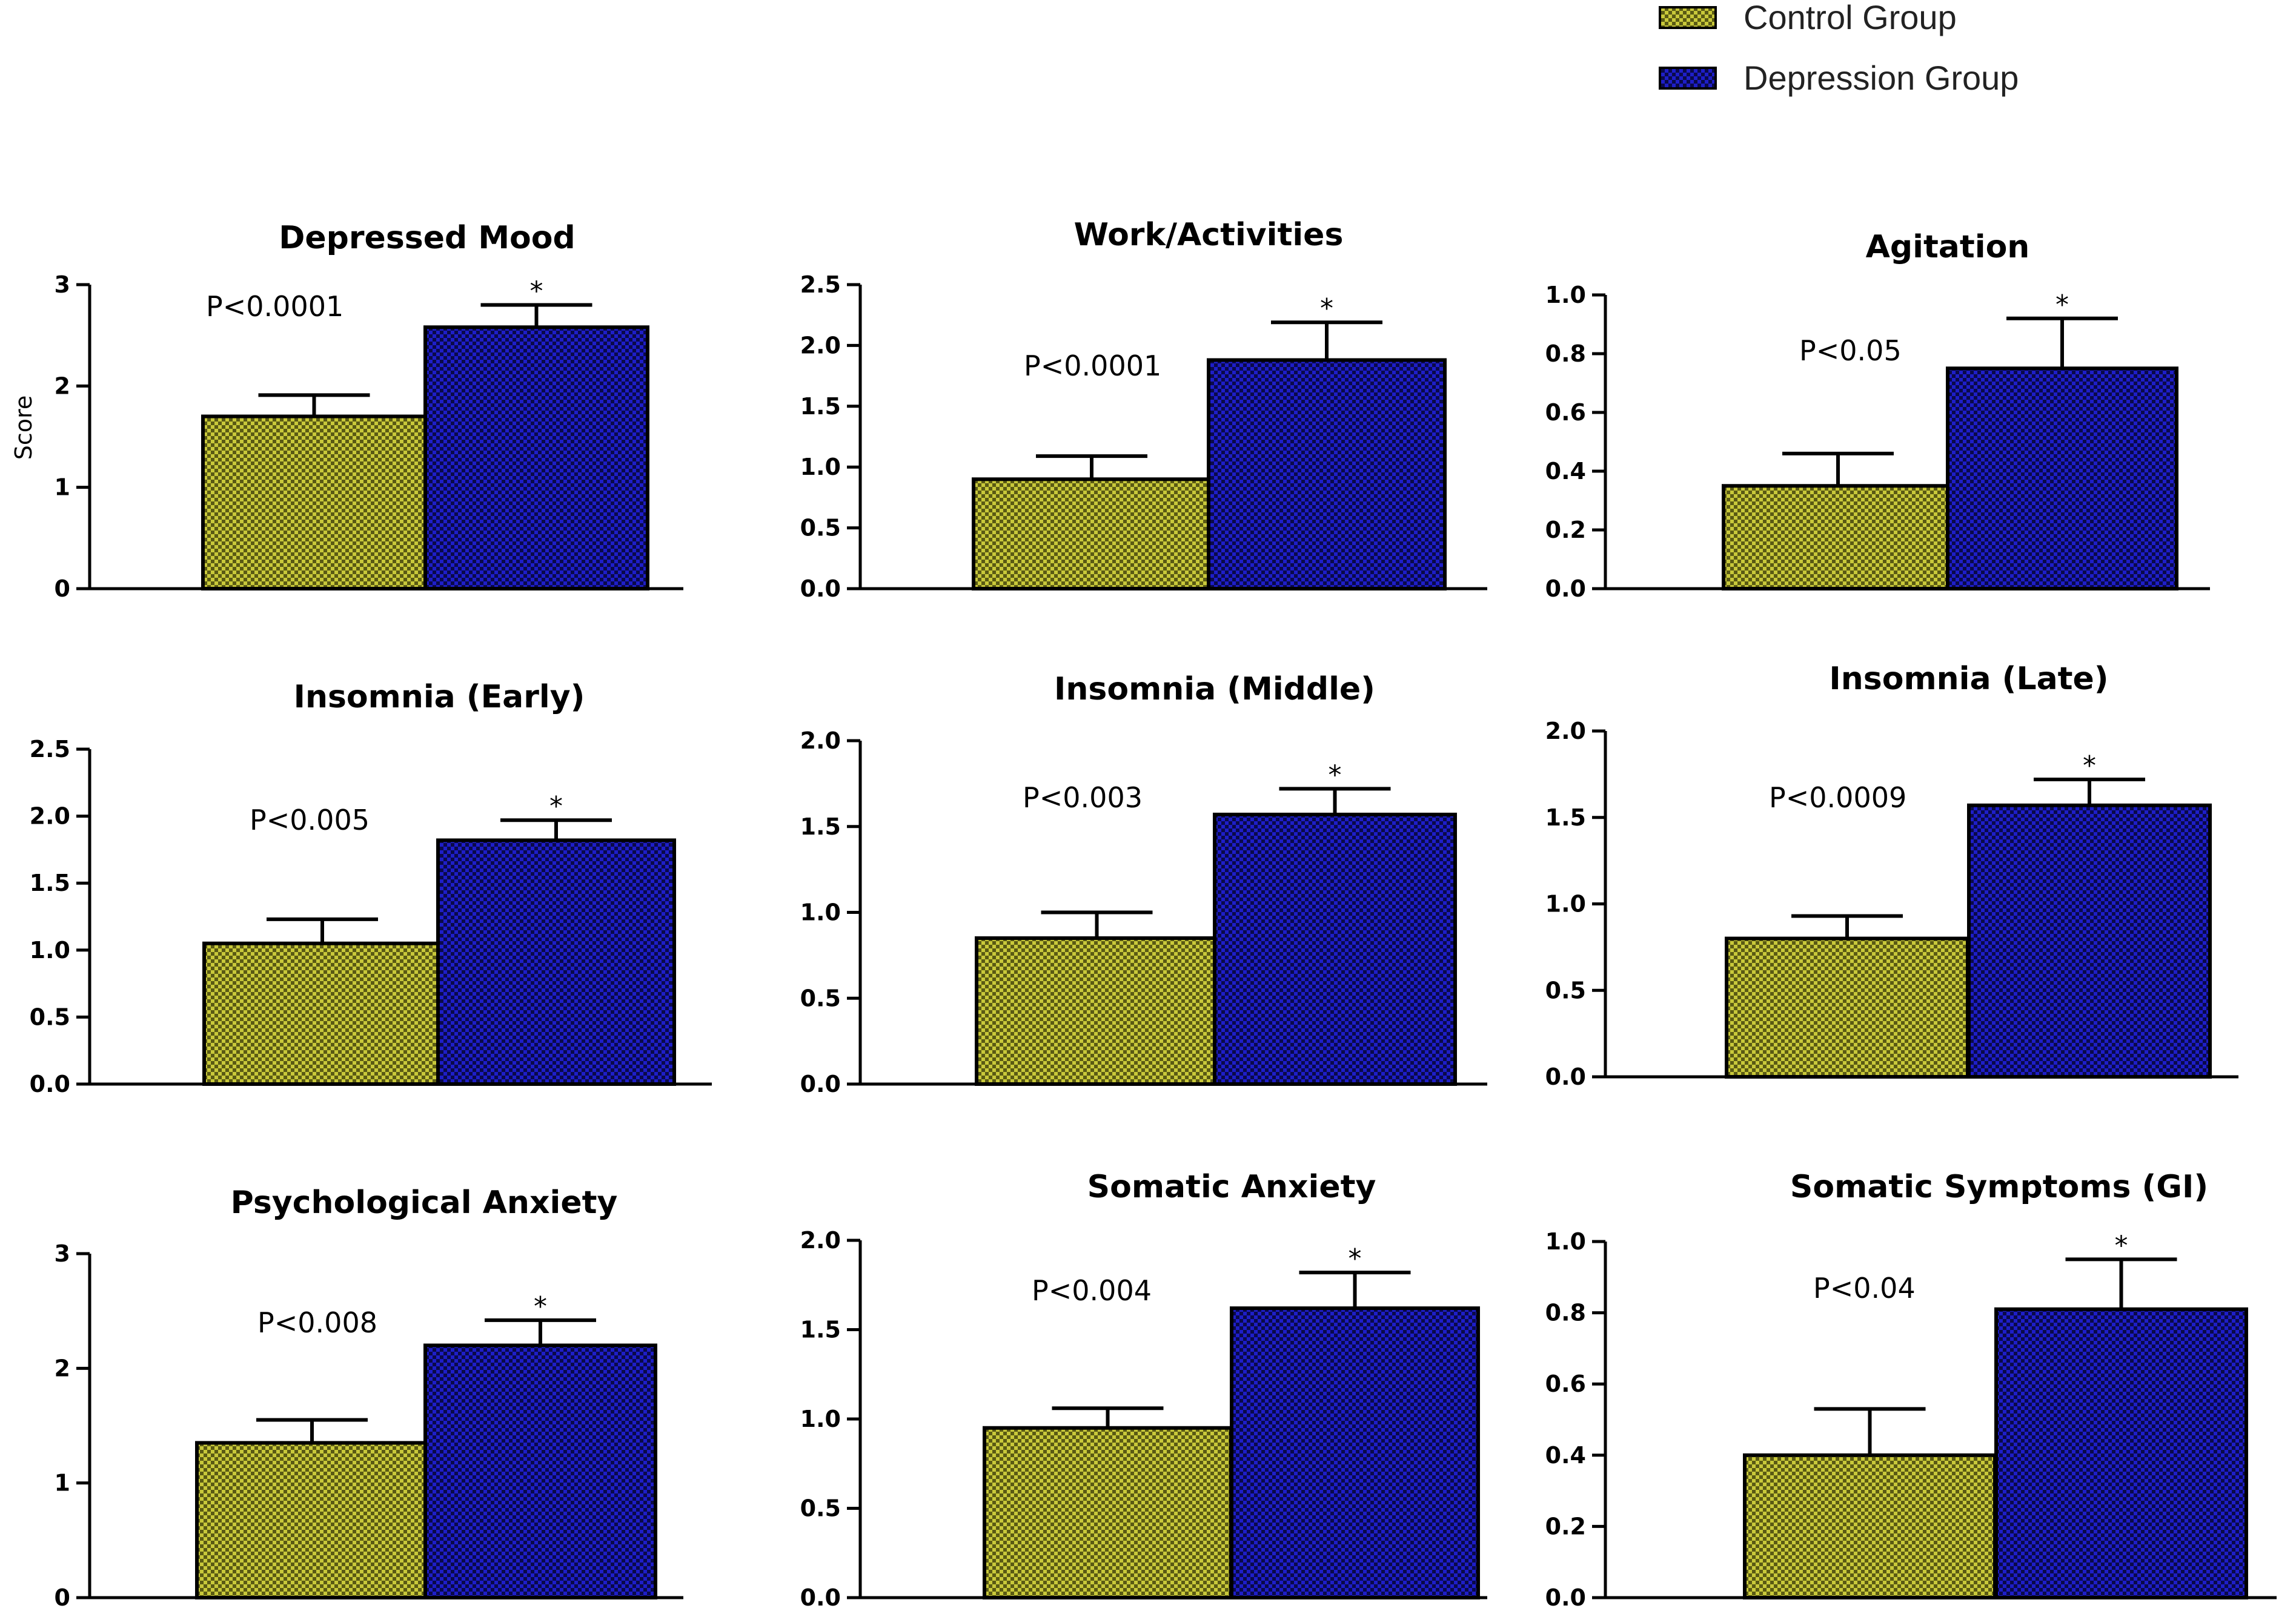  Describe the element at coordinates (1838, 797) in the screenshot. I see `p-value-label: P<0.0009` at that location.